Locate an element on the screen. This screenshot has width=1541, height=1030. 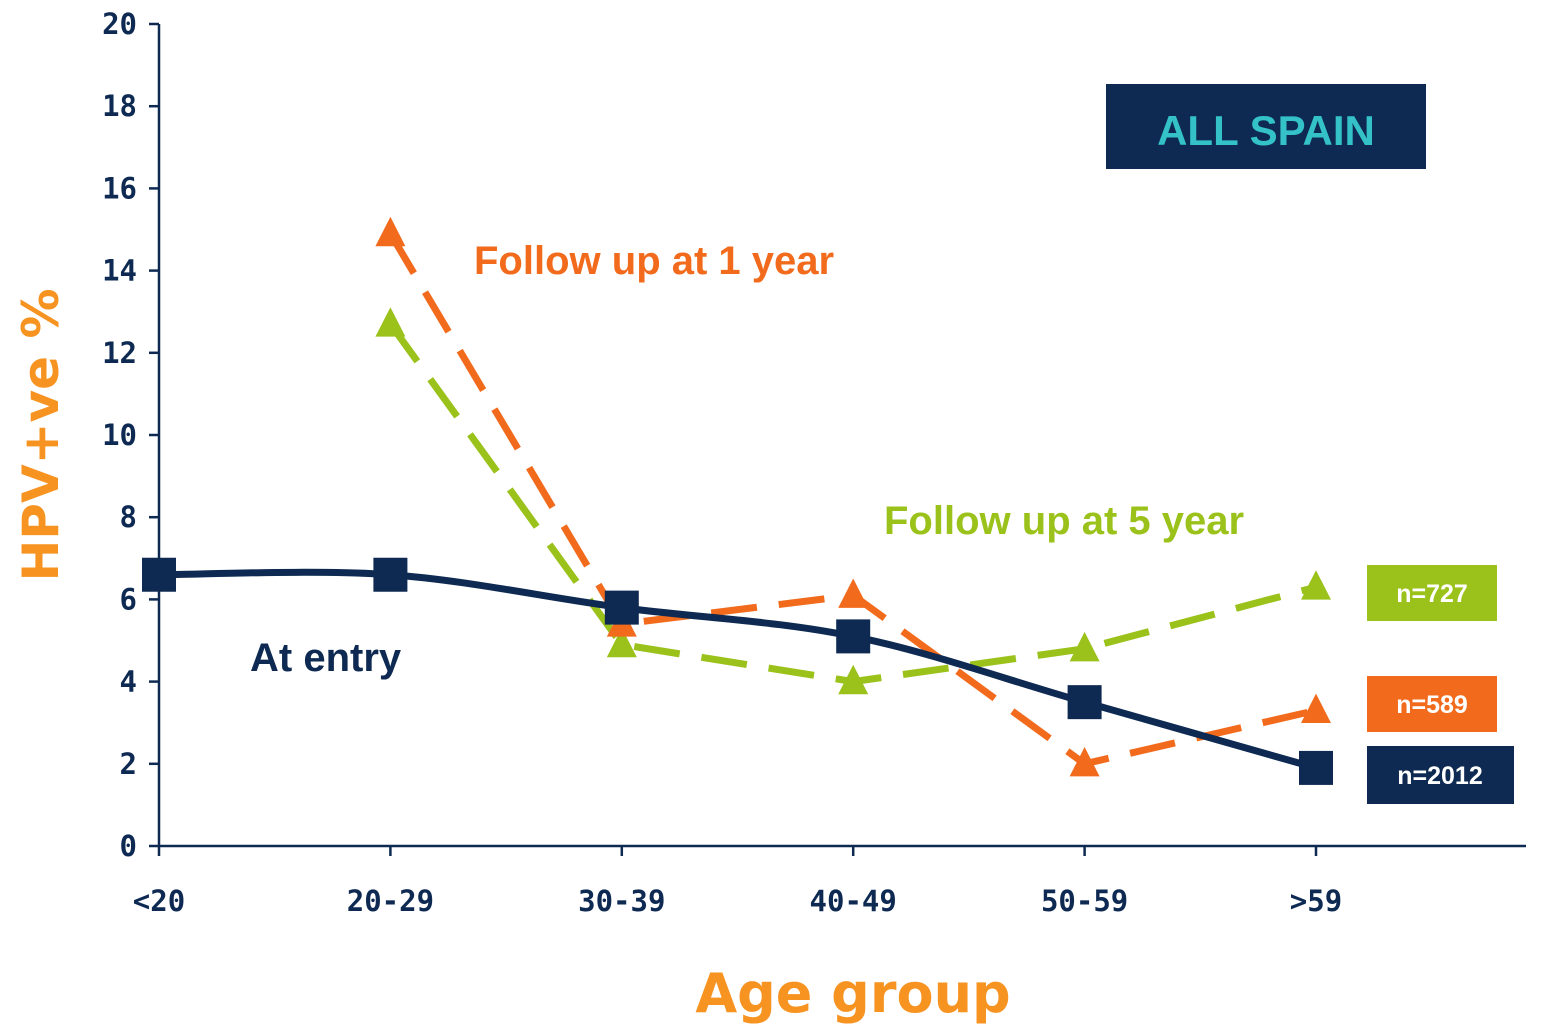
x-tick-label: 50-59 is located at coordinates (1084, 901).